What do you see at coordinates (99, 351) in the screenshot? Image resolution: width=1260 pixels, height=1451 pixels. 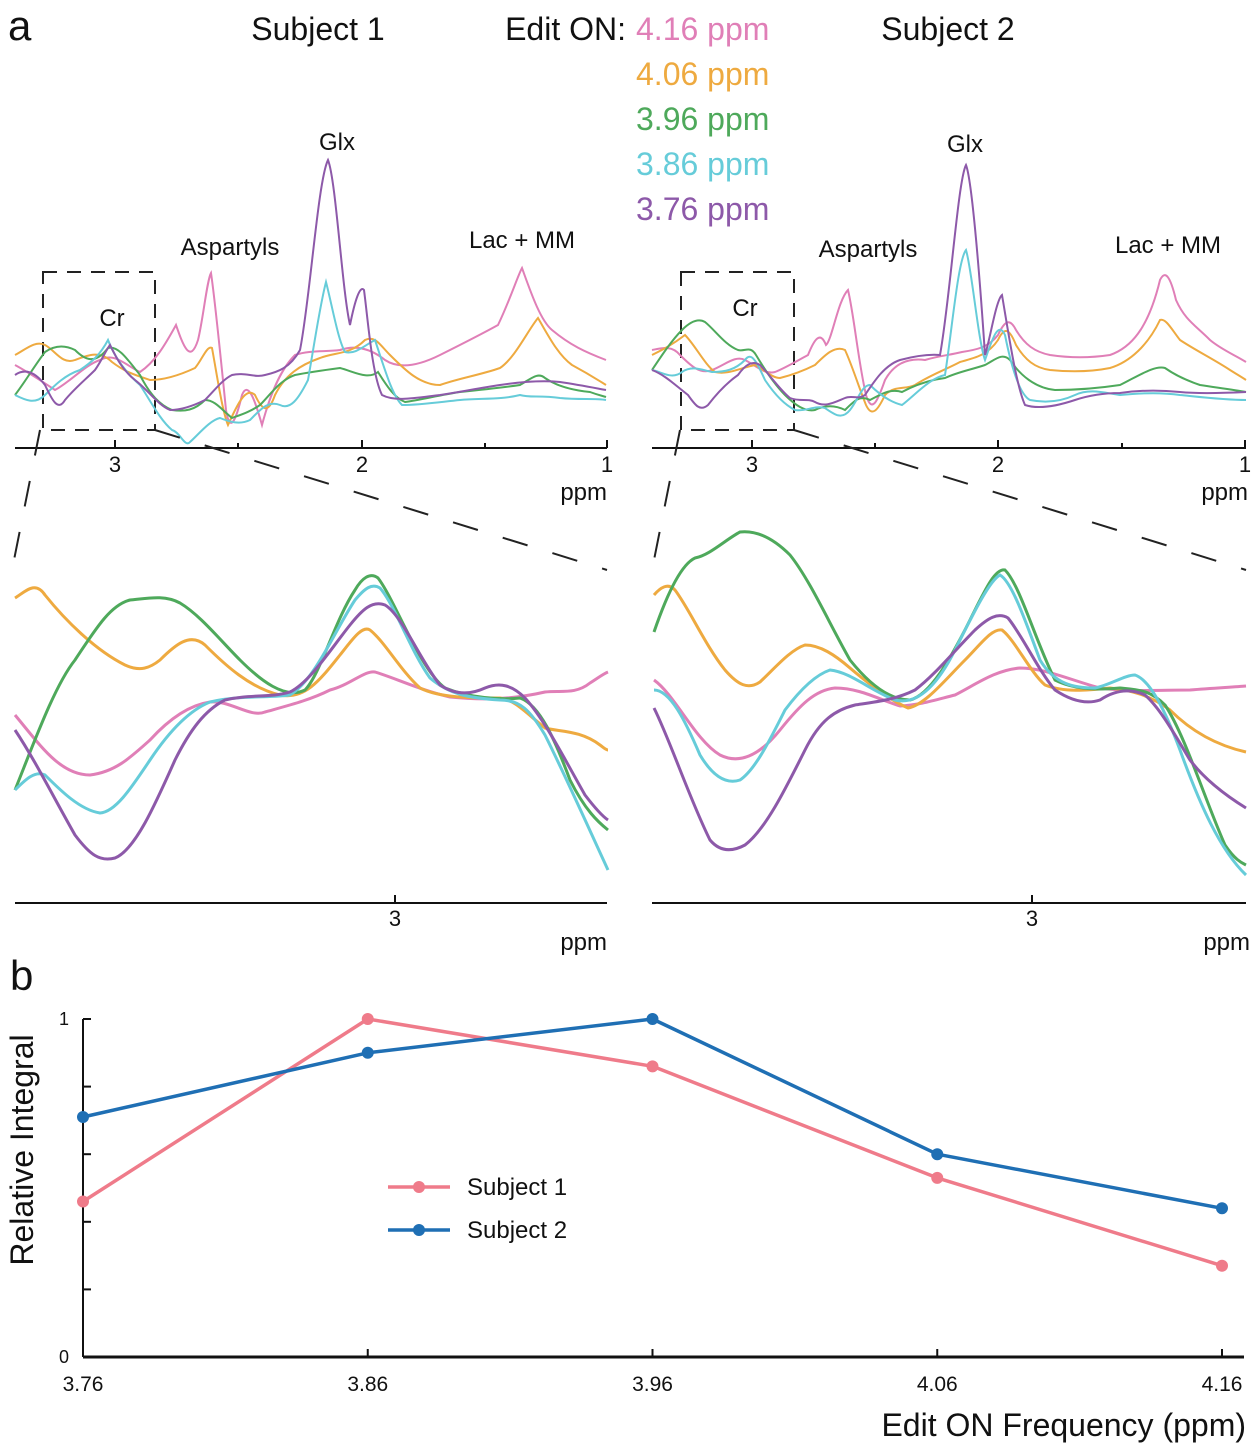 I see `subject1-zoom-box` at bounding box center [99, 351].